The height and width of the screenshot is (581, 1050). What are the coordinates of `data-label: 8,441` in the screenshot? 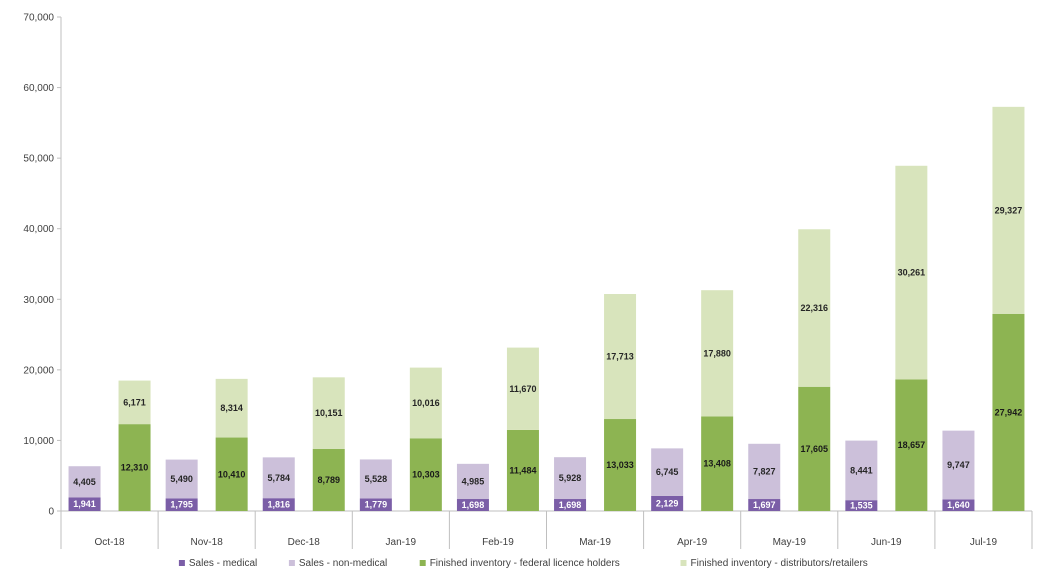 It's located at (861, 470).